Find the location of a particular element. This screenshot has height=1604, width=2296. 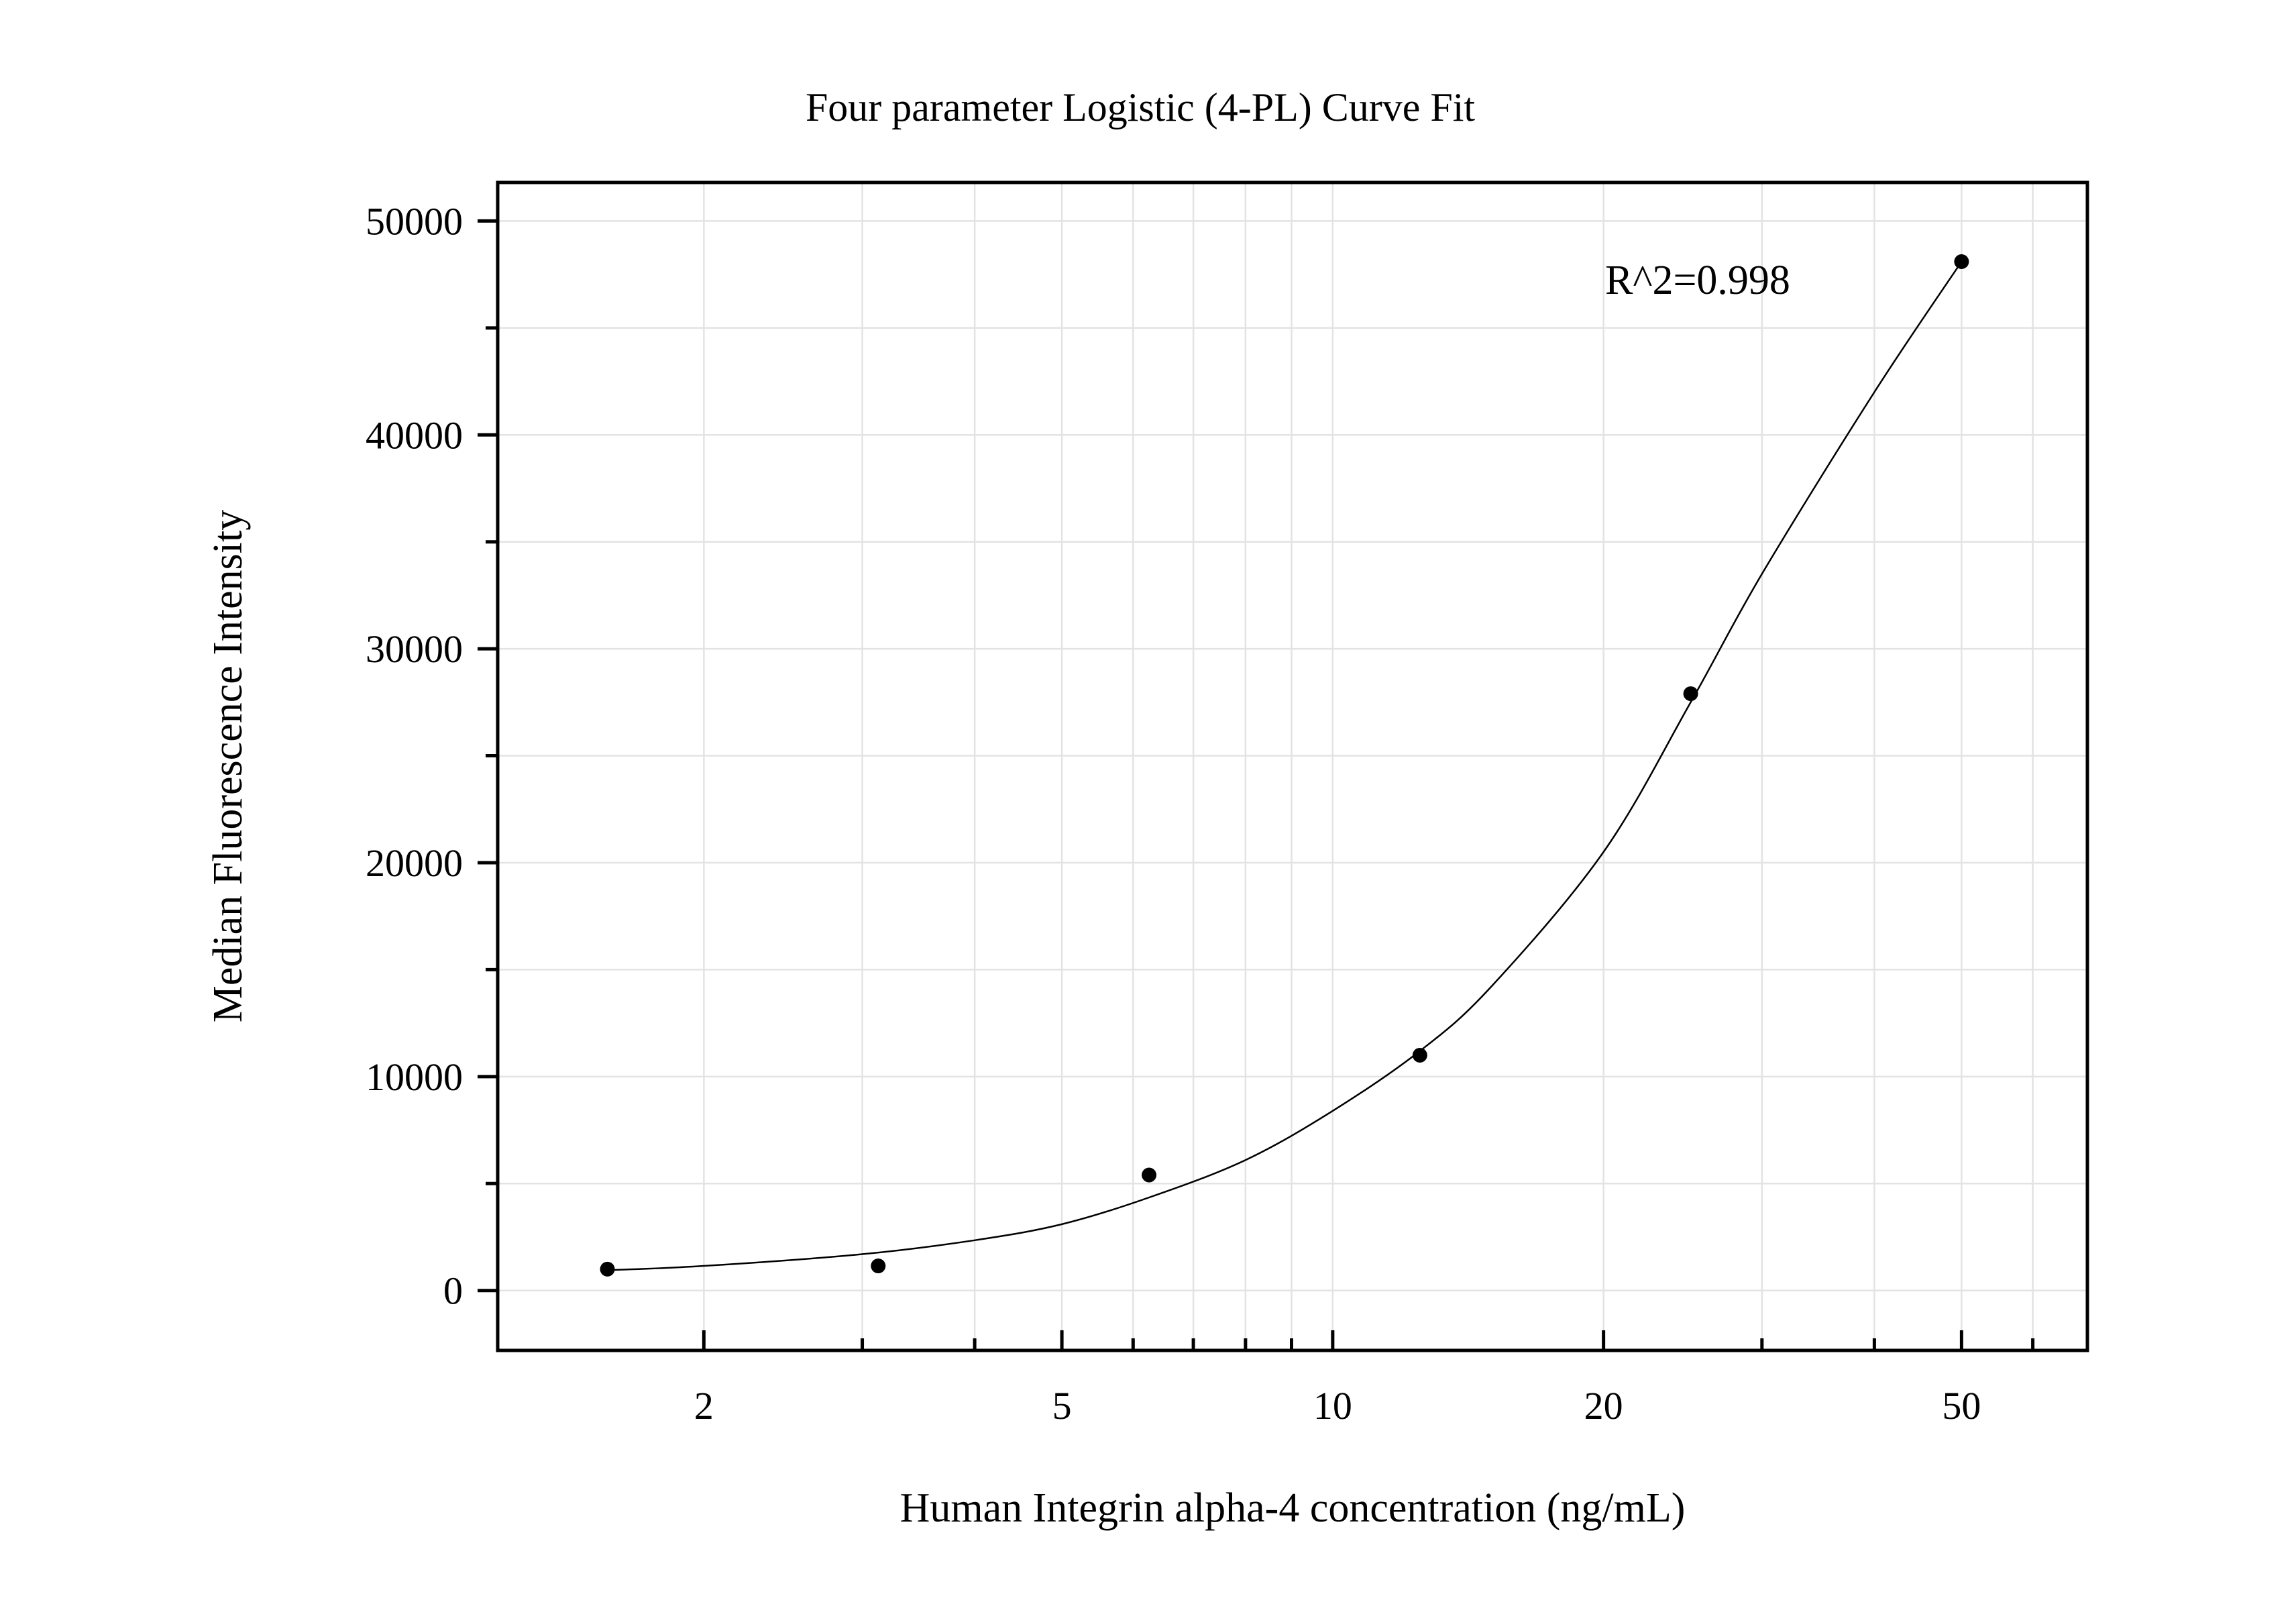

y-axis-label: Median Fluorescence Intensity is located at coordinates (228, 766).